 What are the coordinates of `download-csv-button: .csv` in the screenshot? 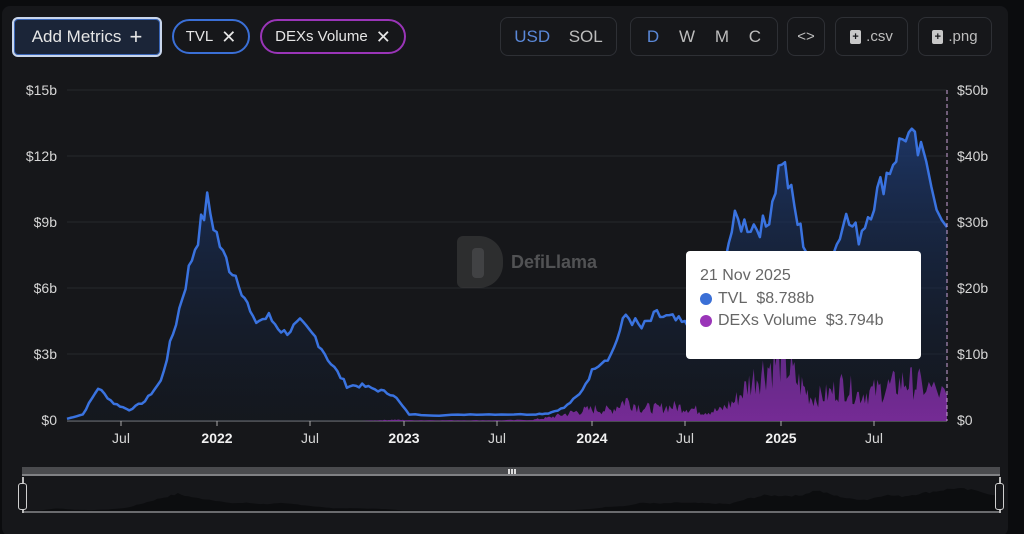 It's located at (871, 36).